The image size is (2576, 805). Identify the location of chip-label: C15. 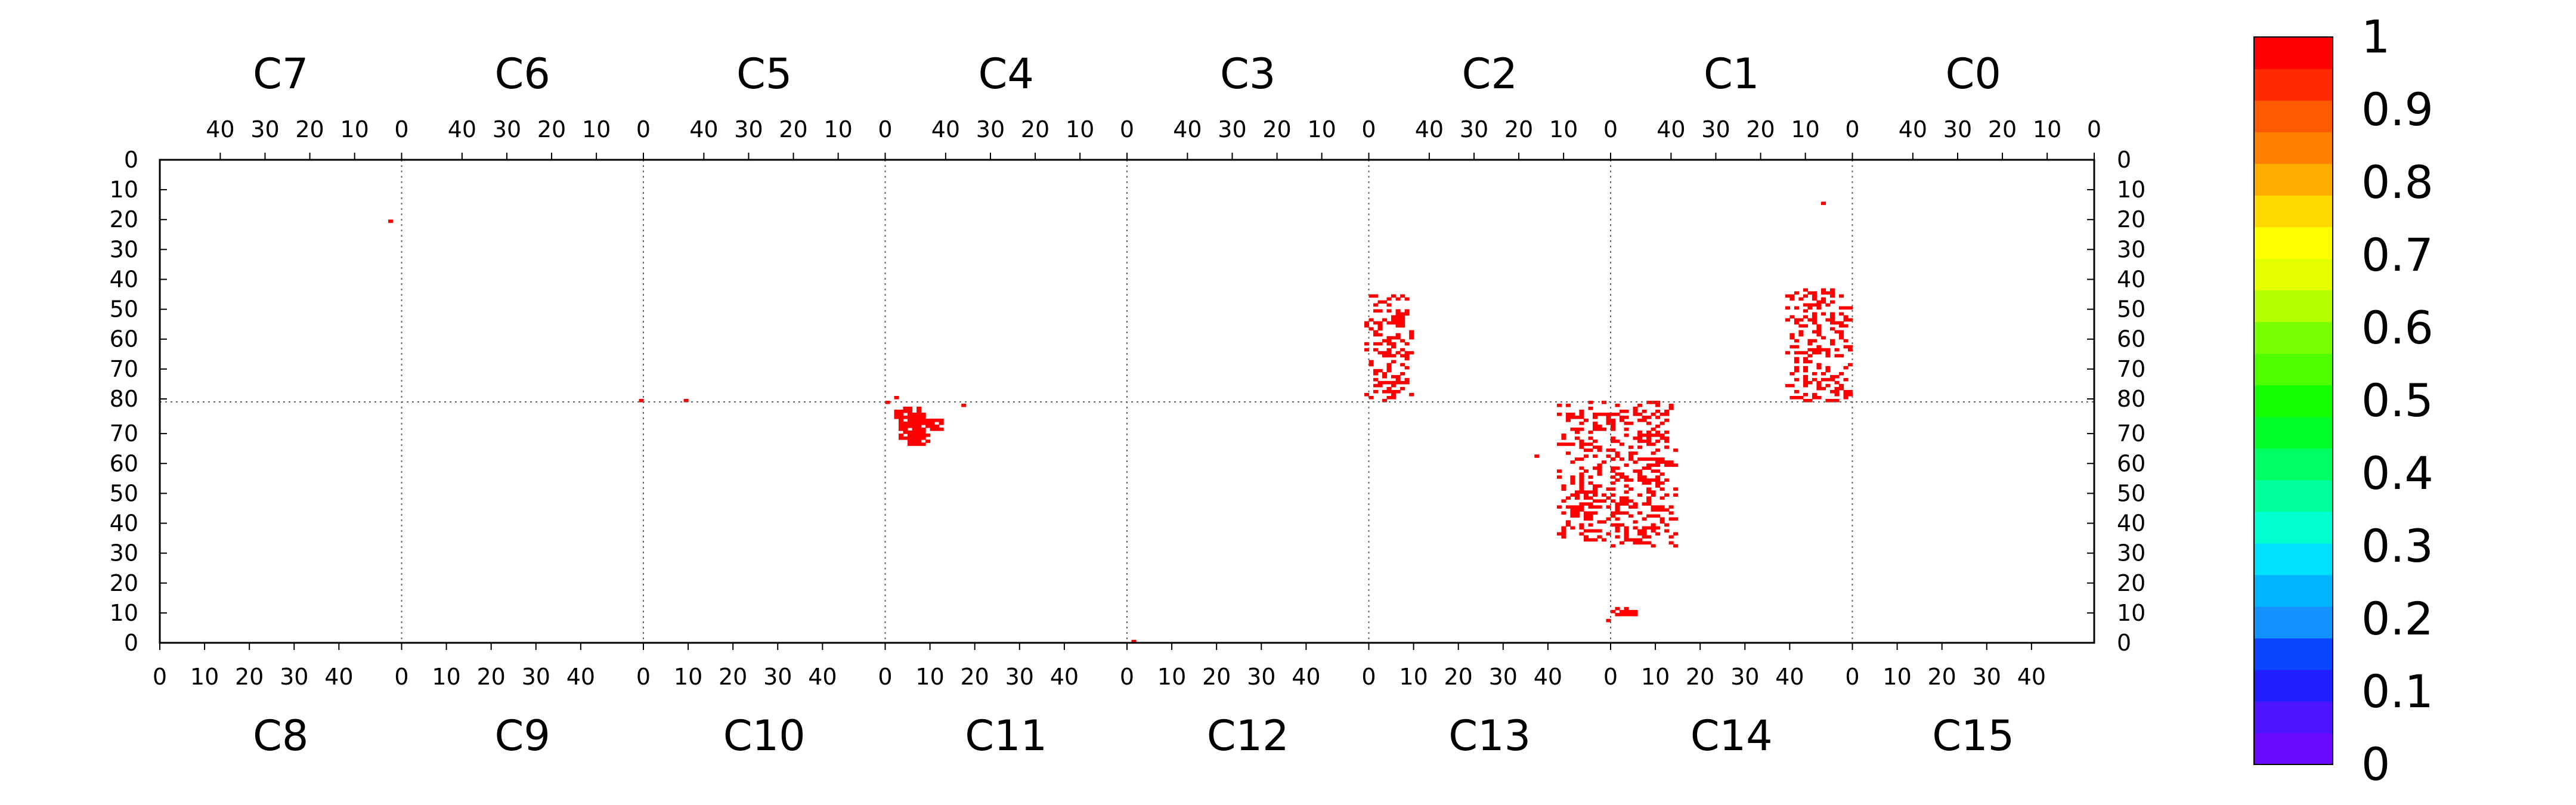
(1973, 735).